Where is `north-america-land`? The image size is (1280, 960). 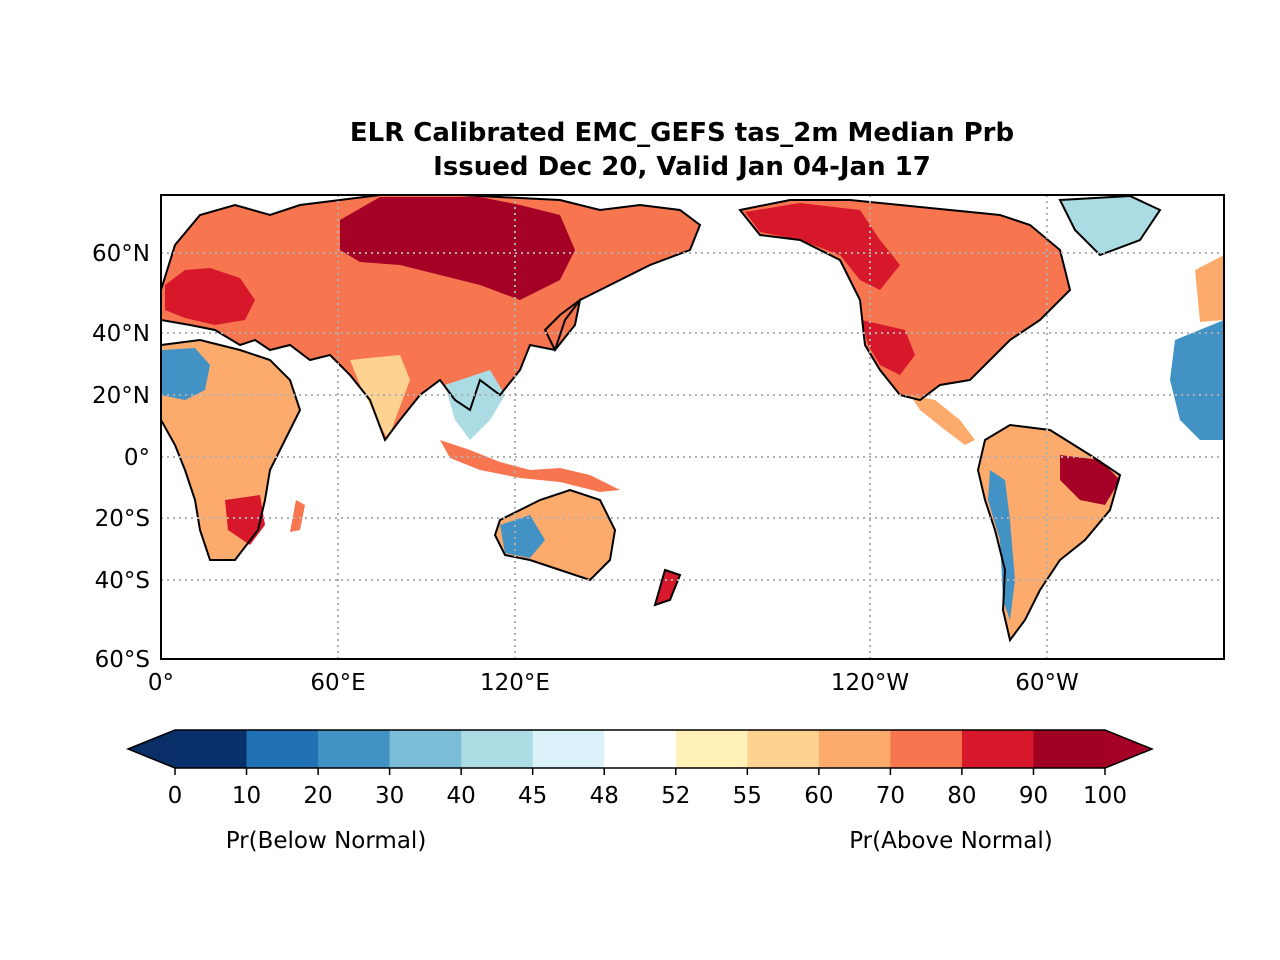
north-america-land is located at coordinates (905, 300).